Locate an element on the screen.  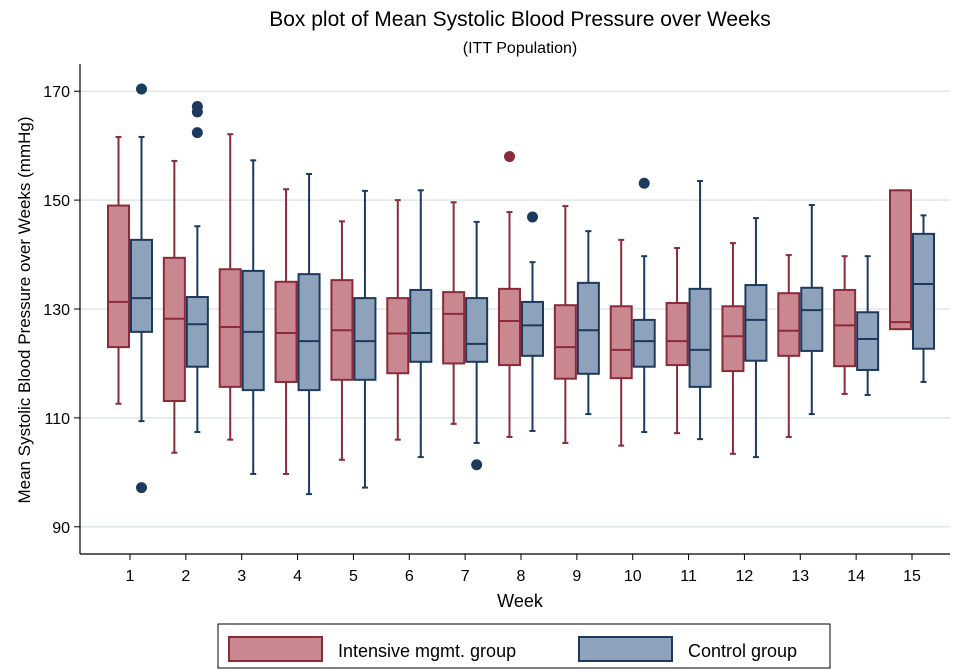
x-tick-label: 5 is located at coordinates (353, 576).